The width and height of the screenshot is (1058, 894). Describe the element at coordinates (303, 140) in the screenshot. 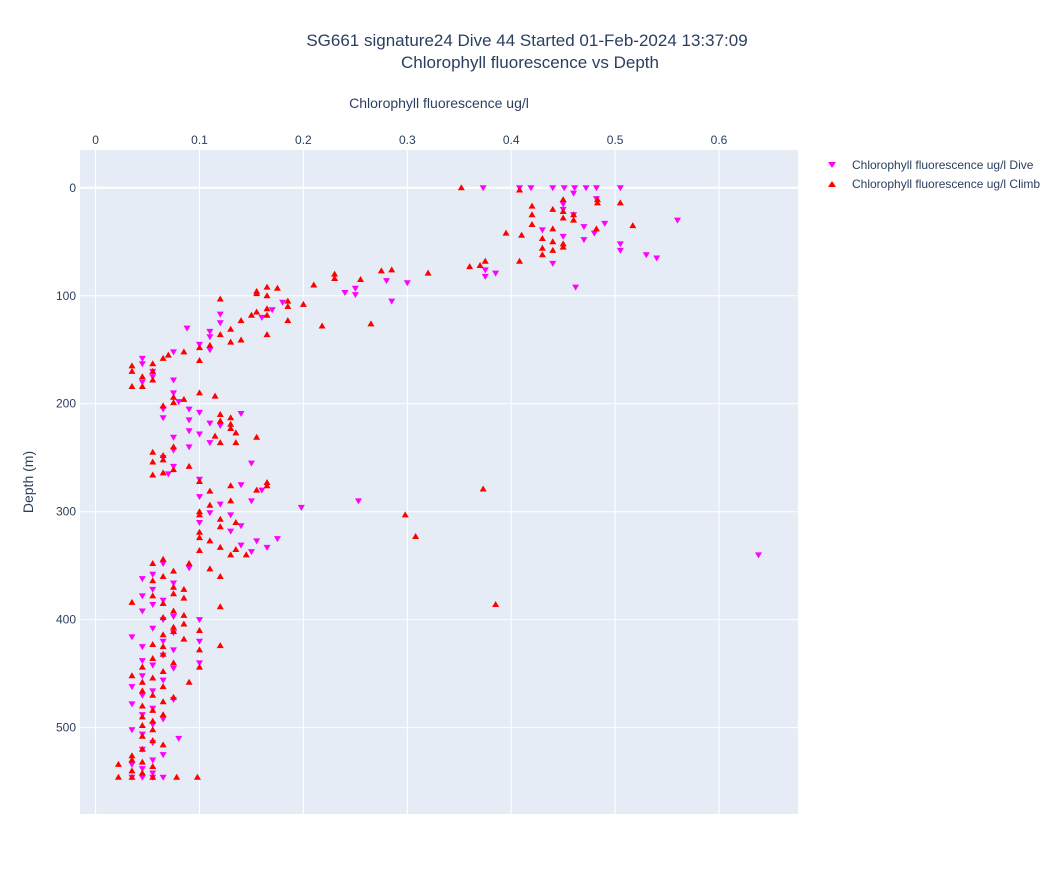

I see `x-tick-label: 0.2` at that location.